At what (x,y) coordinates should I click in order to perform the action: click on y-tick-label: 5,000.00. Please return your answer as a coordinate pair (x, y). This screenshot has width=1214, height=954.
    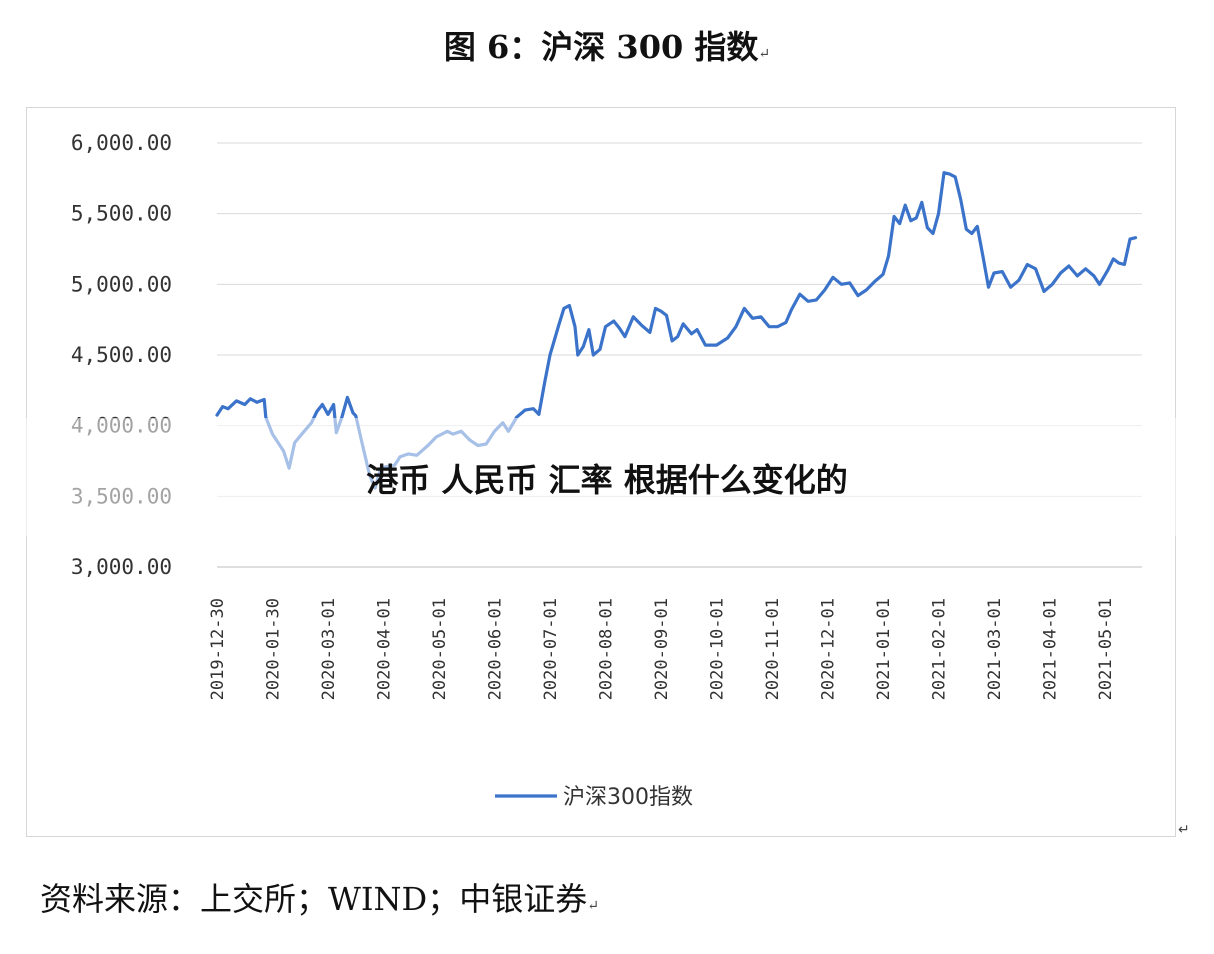
    Looking at the image, I should click on (121, 284).